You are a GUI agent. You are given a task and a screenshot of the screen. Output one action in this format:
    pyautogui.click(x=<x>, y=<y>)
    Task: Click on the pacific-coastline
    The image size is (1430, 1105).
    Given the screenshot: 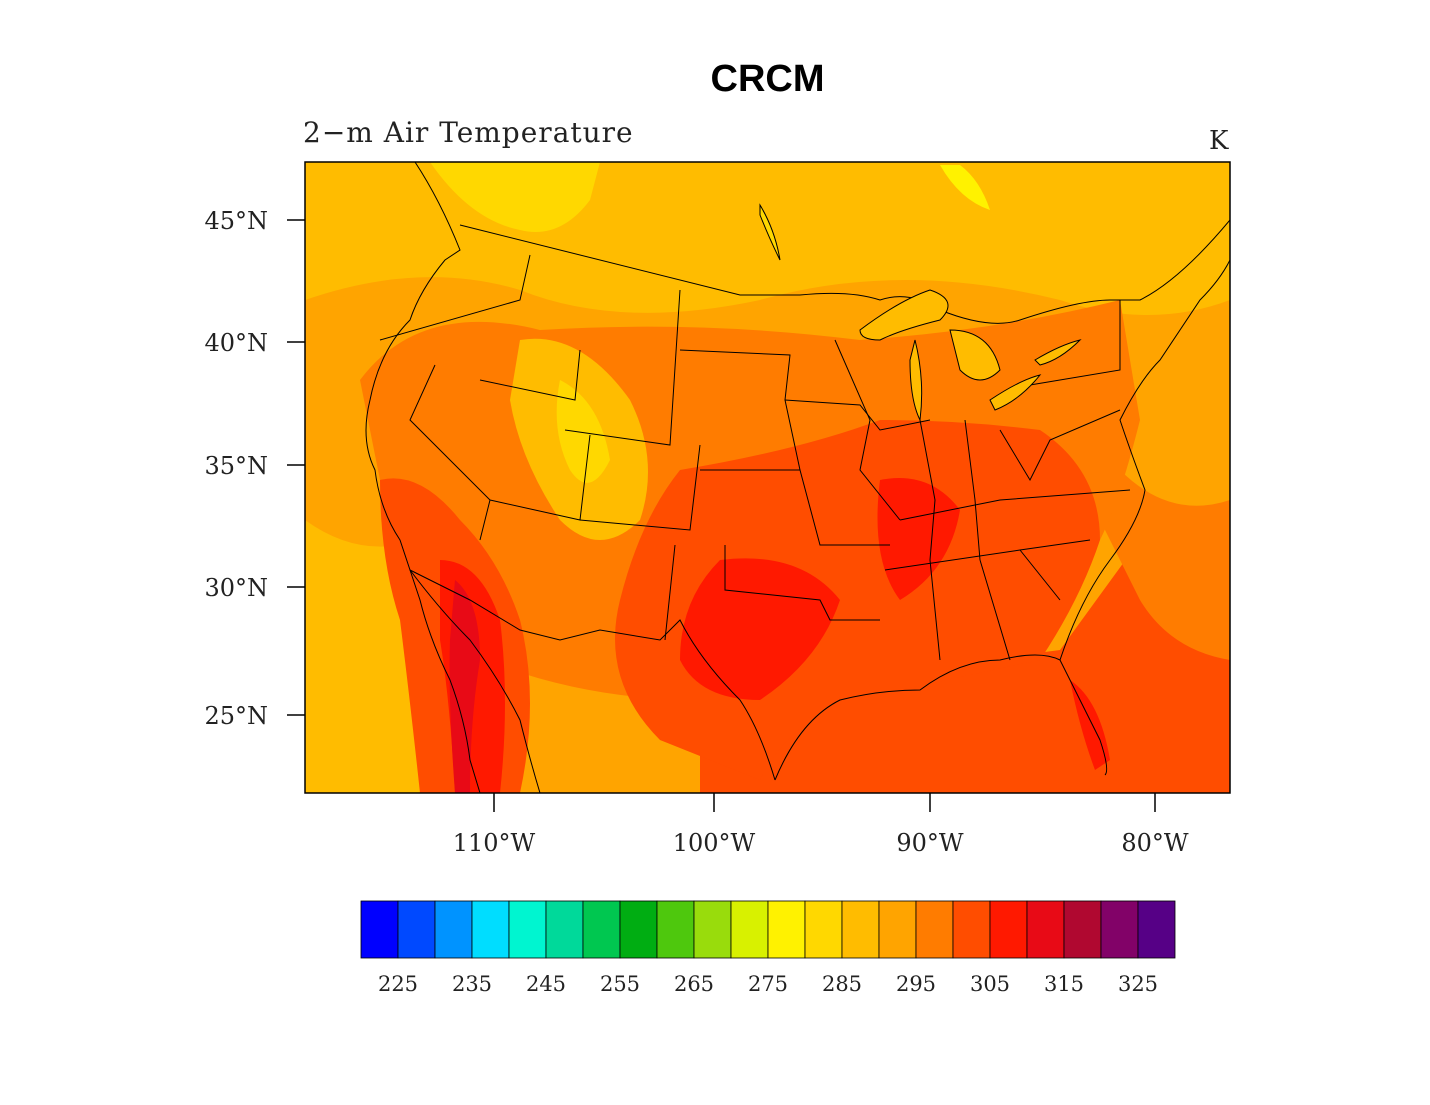 What is the action you would take?
    pyautogui.click(x=423, y=477)
    